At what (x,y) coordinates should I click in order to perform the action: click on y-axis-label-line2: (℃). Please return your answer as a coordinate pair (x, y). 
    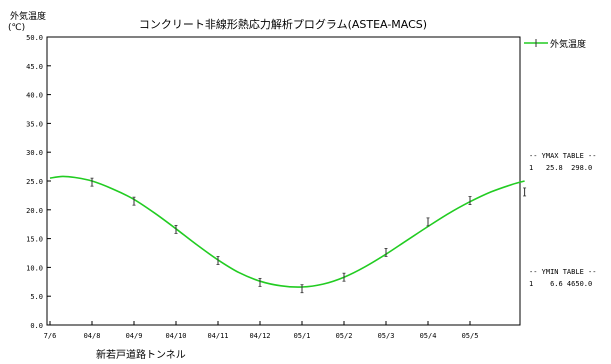
    Looking at the image, I should click on (16, 28).